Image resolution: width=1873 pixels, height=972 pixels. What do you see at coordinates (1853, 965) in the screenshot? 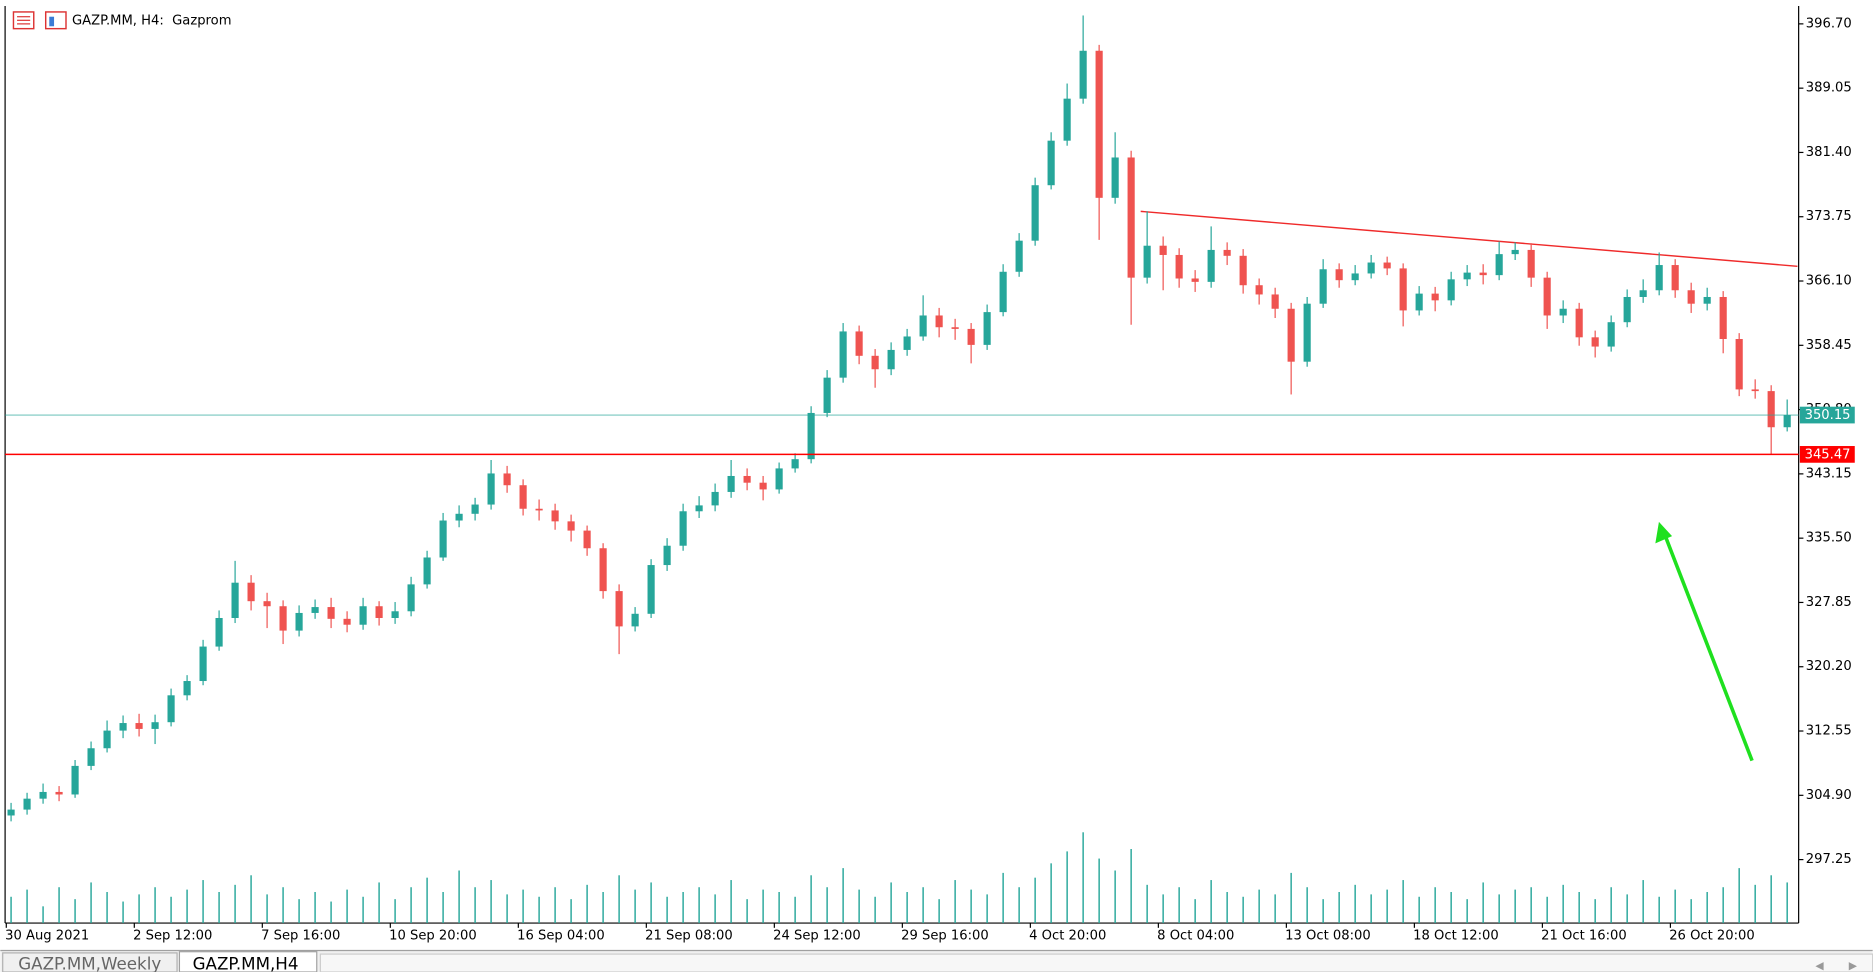
I see `scroll-right: ▶` at bounding box center [1853, 965].